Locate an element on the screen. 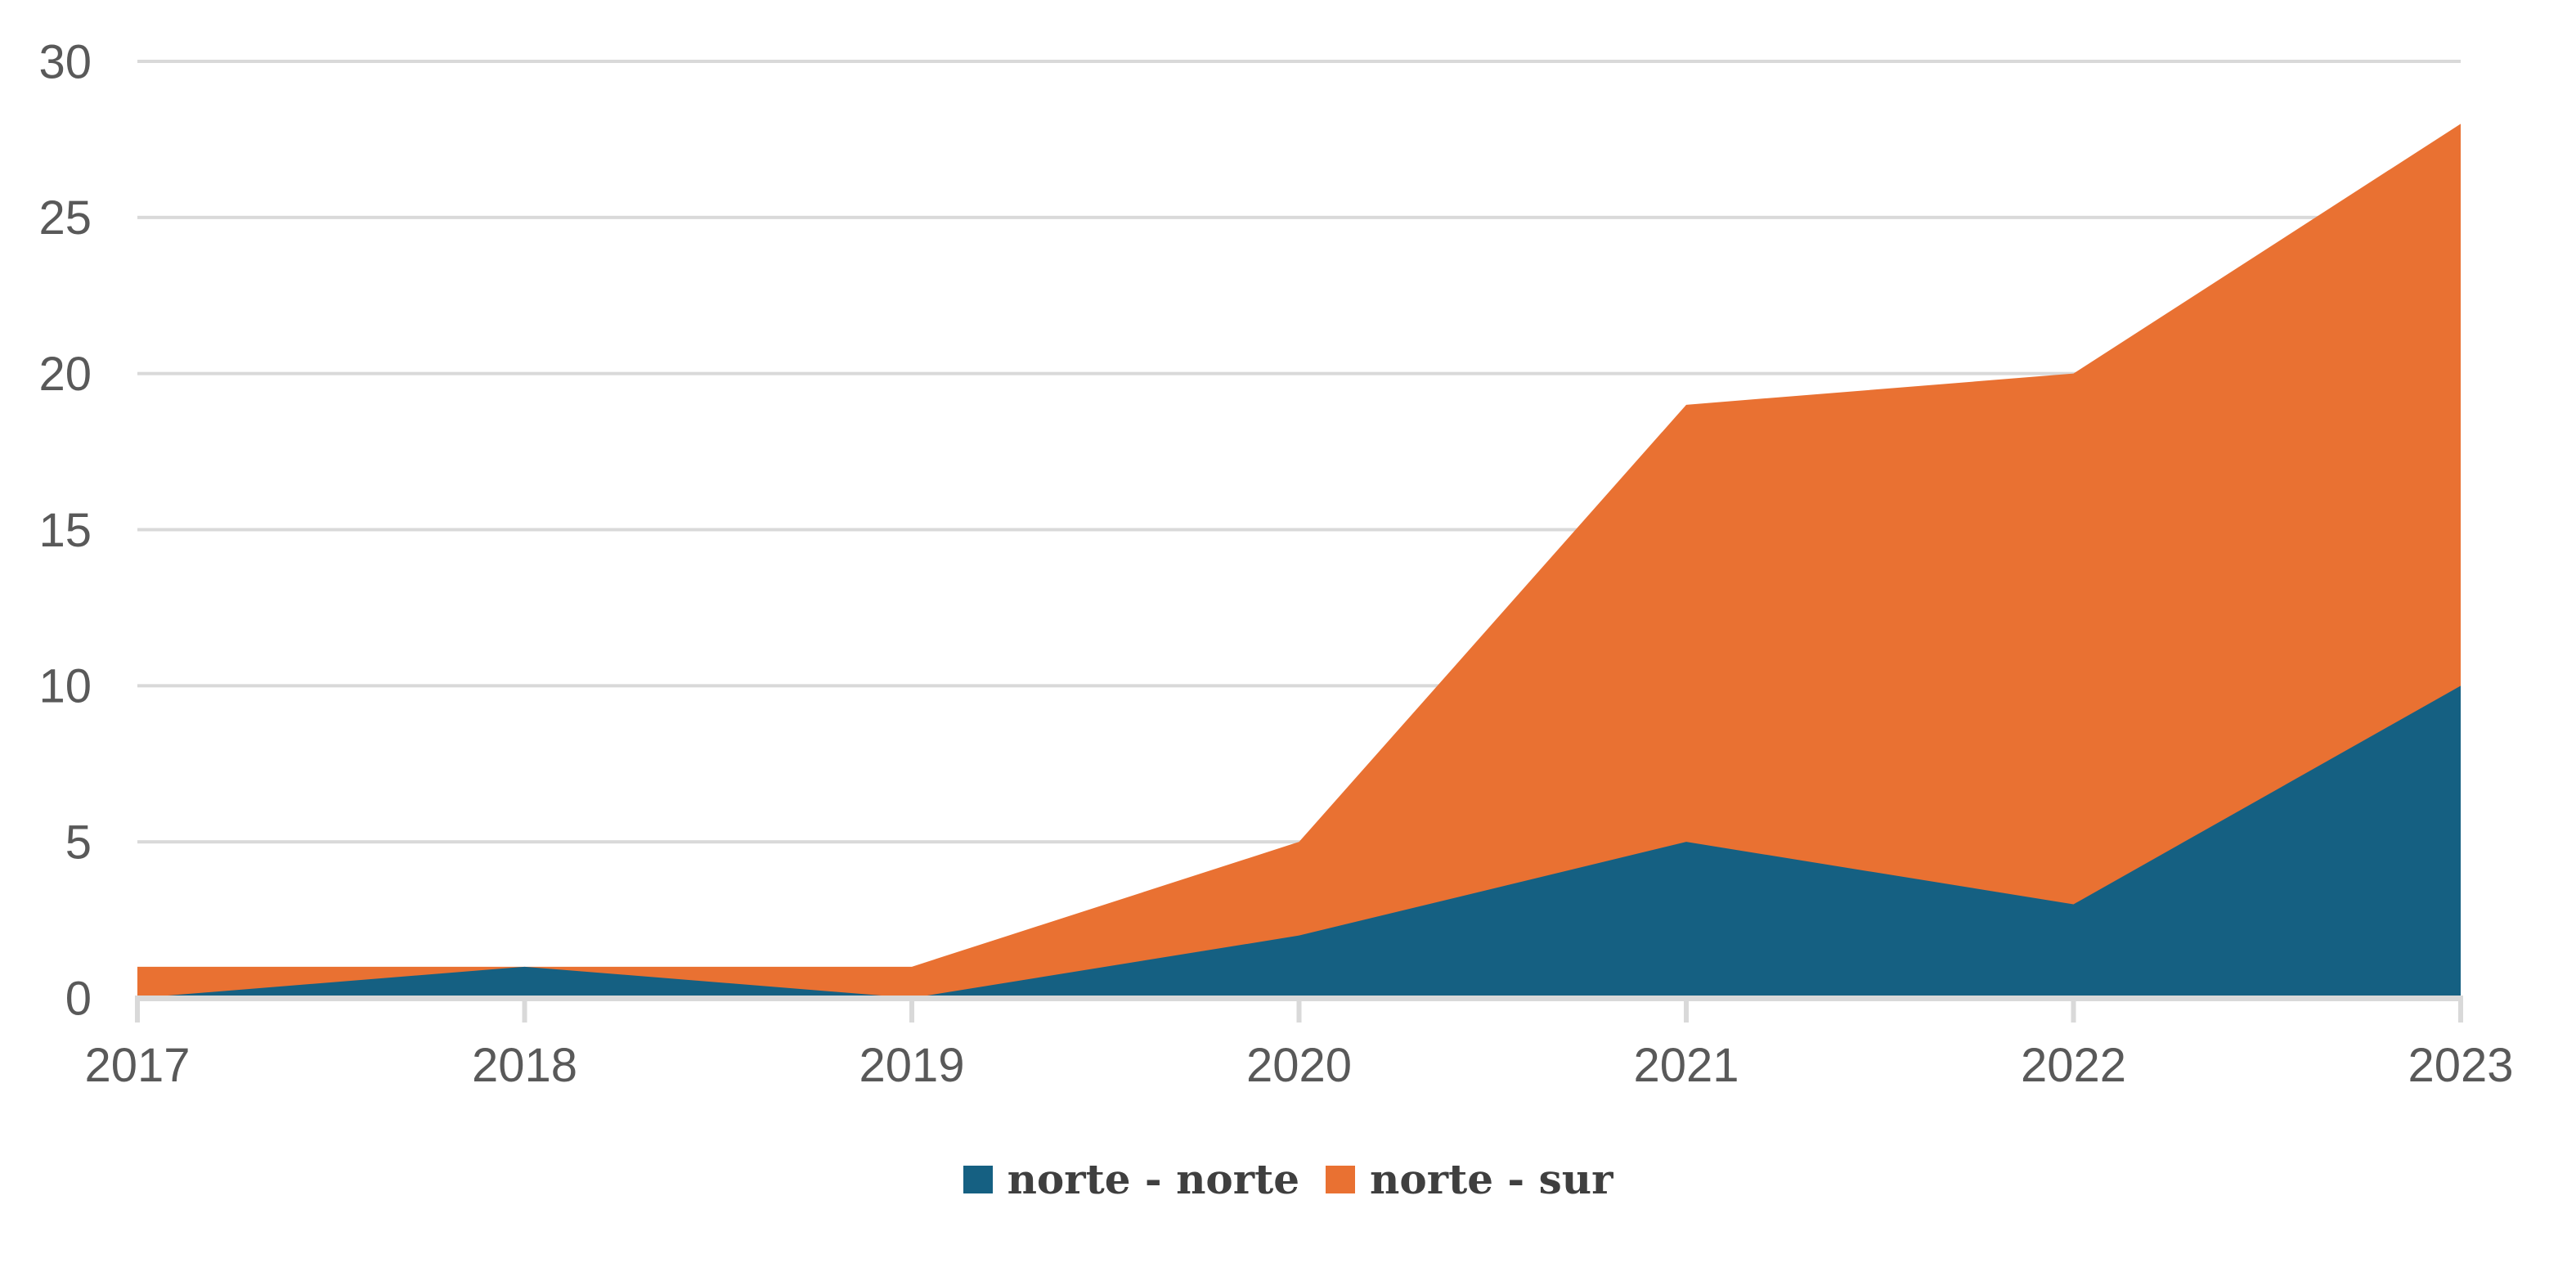 The height and width of the screenshot is (1263, 2576). x-axis-label-2021: 2021 is located at coordinates (1686, 1065).